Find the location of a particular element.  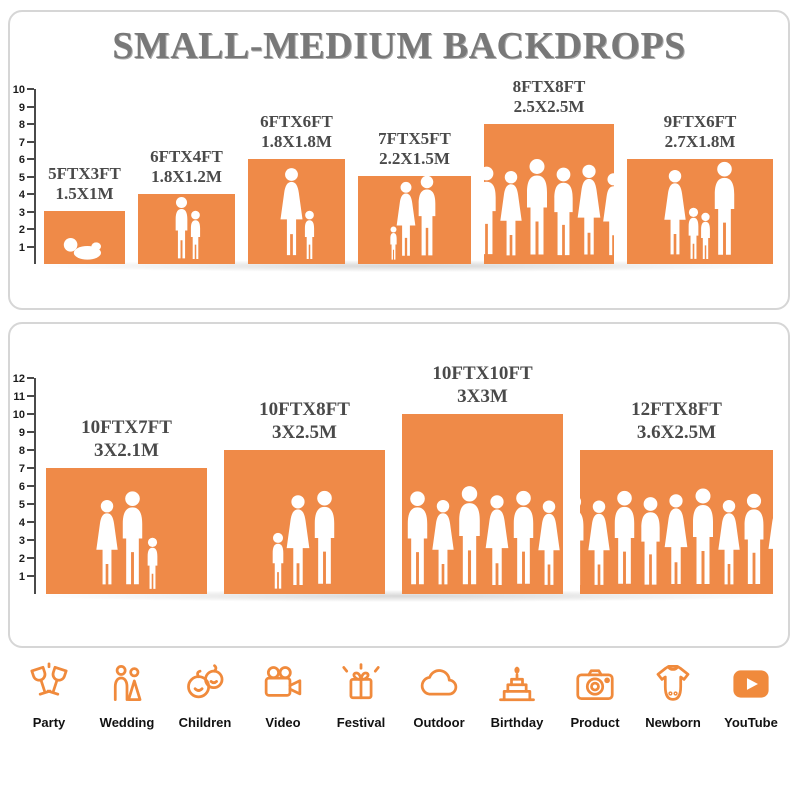

backdrop-size-label: 6FTX6FT 1.8X1.8M is located at coordinates (296, 132).